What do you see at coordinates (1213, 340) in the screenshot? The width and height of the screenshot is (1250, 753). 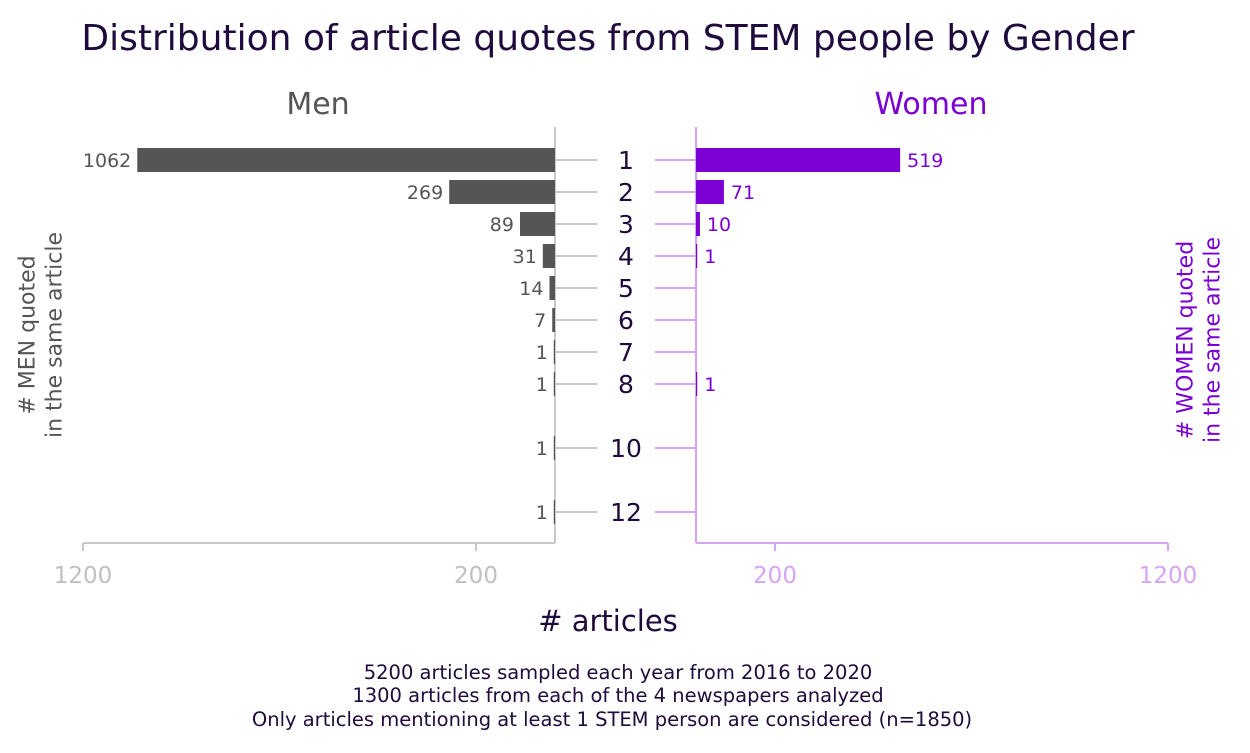 I see `ylab-women-line-2: in the same article` at bounding box center [1213, 340].